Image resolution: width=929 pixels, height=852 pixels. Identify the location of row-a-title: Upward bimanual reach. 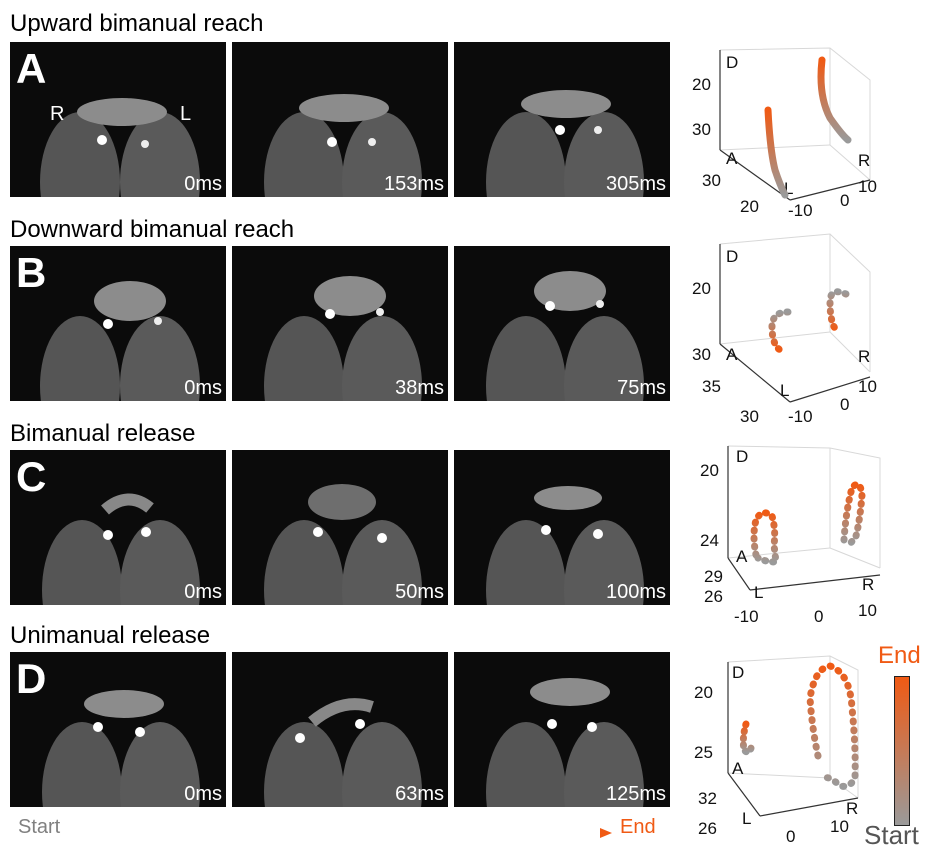
(137, 23).